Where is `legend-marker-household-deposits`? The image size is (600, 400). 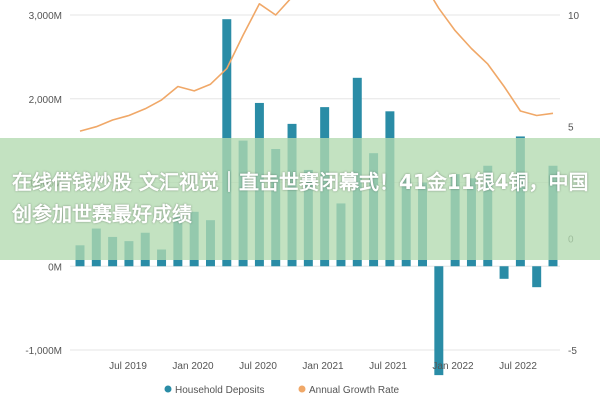
legend-marker-household-deposits is located at coordinates (168, 389).